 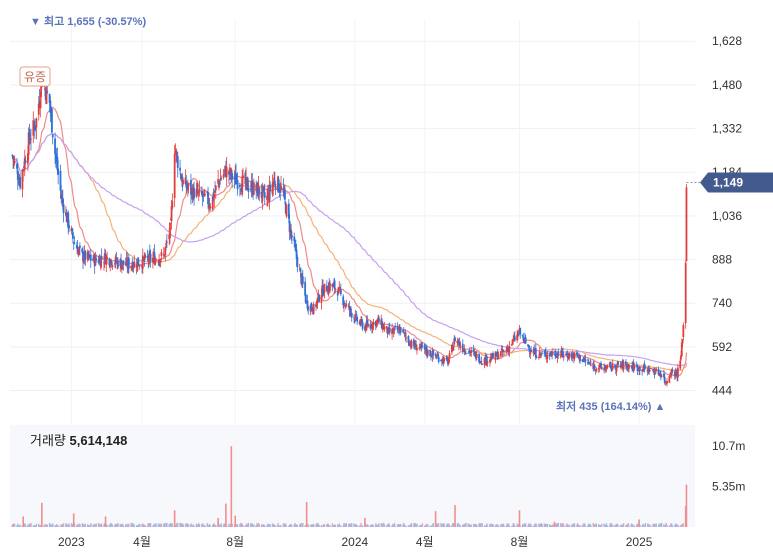 What do you see at coordinates (35, 77) in the screenshot?
I see `event-marker-label: 유증` at bounding box center [35, 77].